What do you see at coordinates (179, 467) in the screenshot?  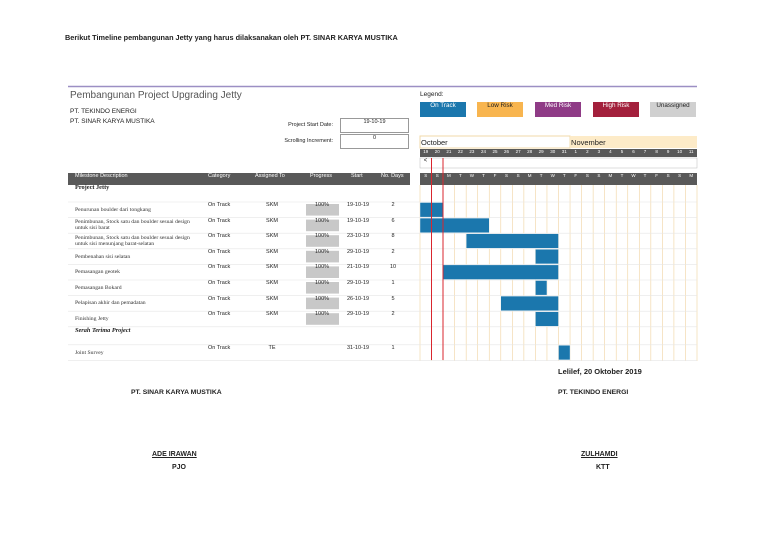 I see `signatory-role: PJO` at bounding box center [179, 467].